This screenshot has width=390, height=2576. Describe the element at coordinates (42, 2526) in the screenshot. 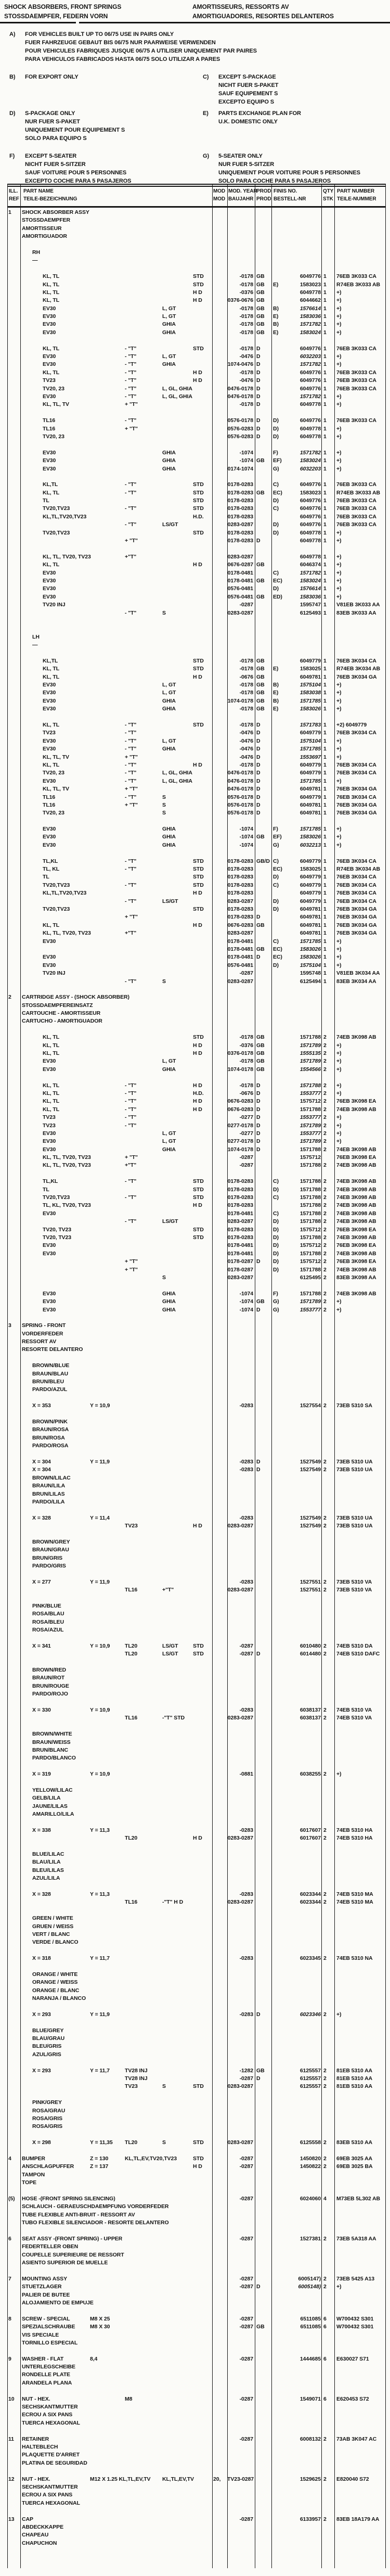

I see `part-name-cell: ABDECKKAPPE` at that location.